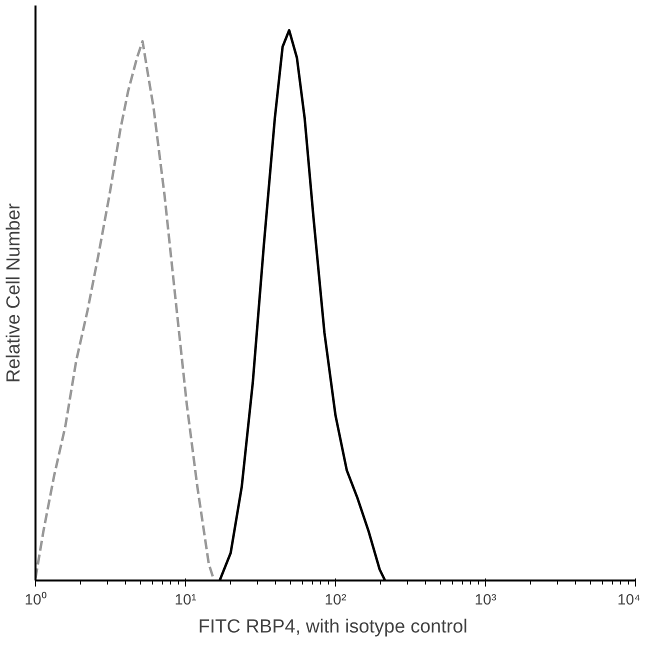 This screenshot has width=650, height=650. What do you see at coordinates (629, 600) in the screenshot?
I see `x-tick-label: 10⁴` at bounding box center [629, 600].